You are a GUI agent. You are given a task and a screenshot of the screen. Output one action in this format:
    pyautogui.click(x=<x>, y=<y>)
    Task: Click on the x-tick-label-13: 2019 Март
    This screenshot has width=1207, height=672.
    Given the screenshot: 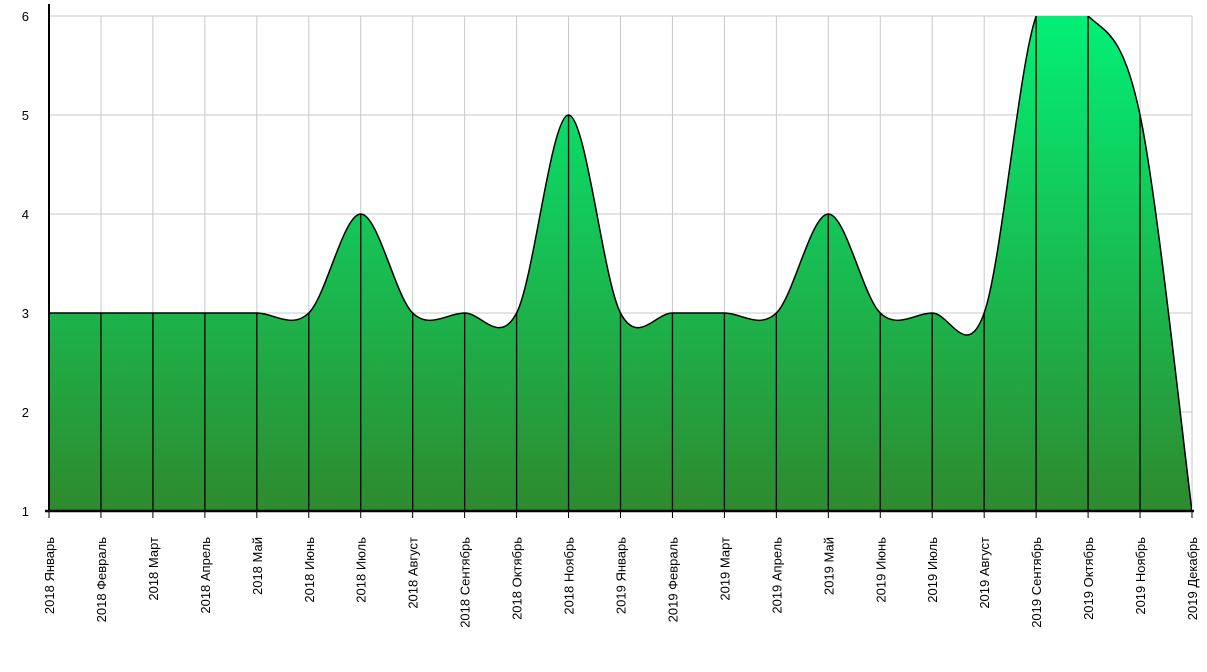 What is the action you would take?
    pyautogui.click(x=724, y=569)
    